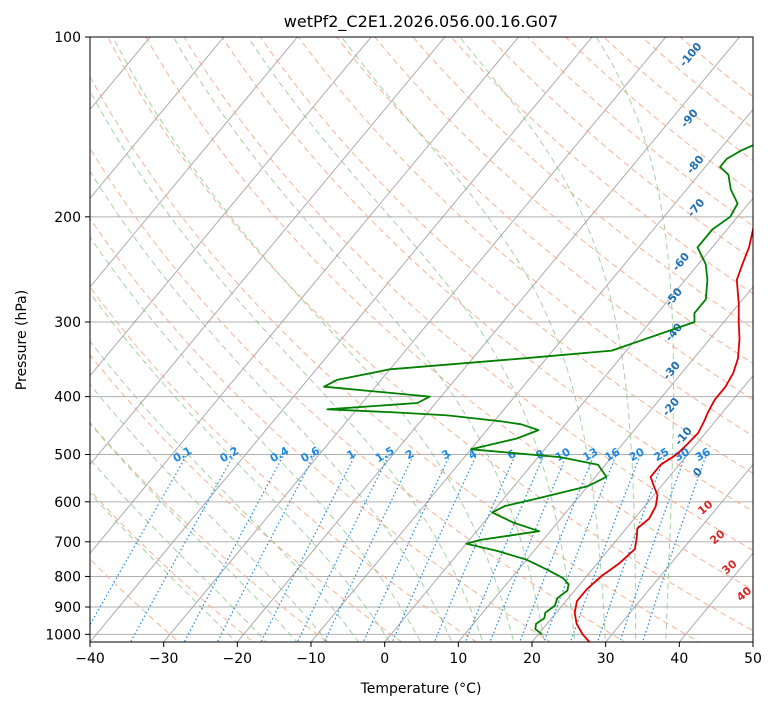 The image size is (775, 708). What do you see at coordinates (164, 659) in the screenshot?
I see `x-tick-label: −30` at bounding box center [164, 659].